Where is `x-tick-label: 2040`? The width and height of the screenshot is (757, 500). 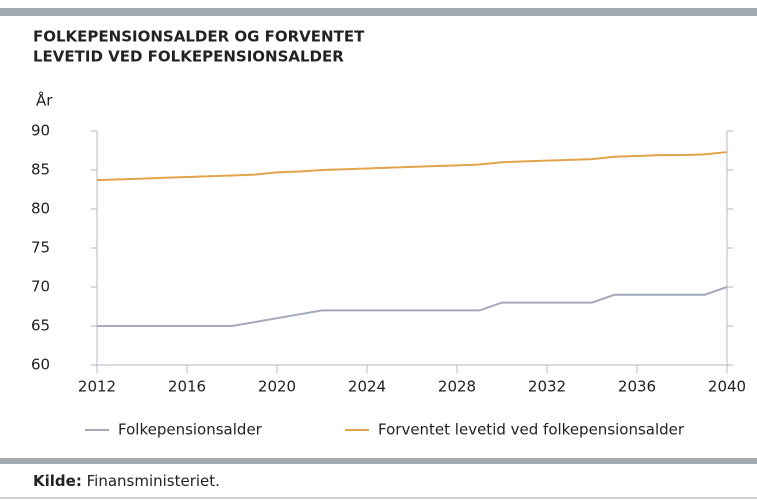 x-tick-label: 2040 is located at coordinates (727, 387).